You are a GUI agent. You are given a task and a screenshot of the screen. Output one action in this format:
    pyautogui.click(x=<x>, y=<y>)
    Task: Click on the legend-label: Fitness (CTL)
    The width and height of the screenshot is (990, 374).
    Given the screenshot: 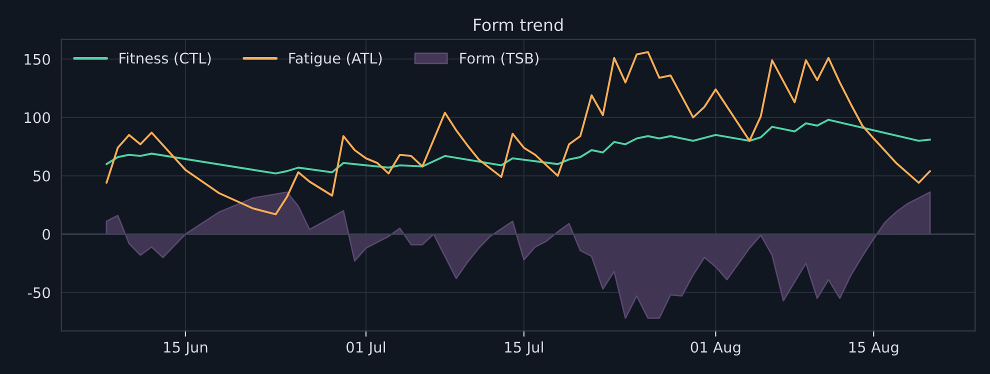 What is the action you would take?
    pyautogui.click(x=165, y=59)
    